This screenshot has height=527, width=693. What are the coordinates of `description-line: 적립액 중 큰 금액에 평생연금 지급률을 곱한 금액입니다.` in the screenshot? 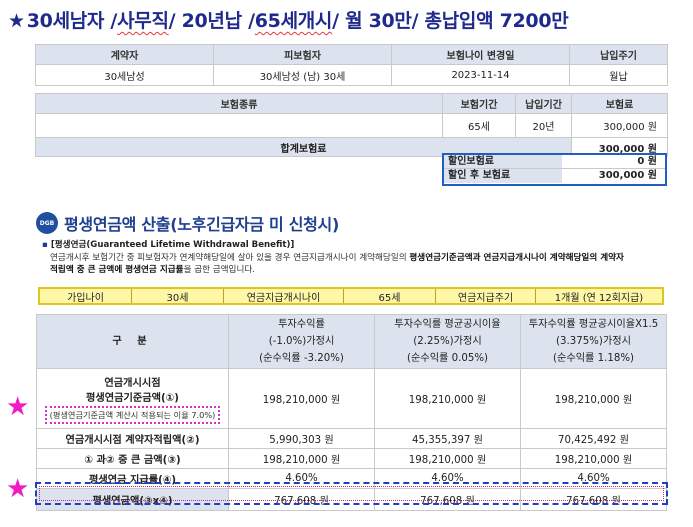 It's located at (362, 270).